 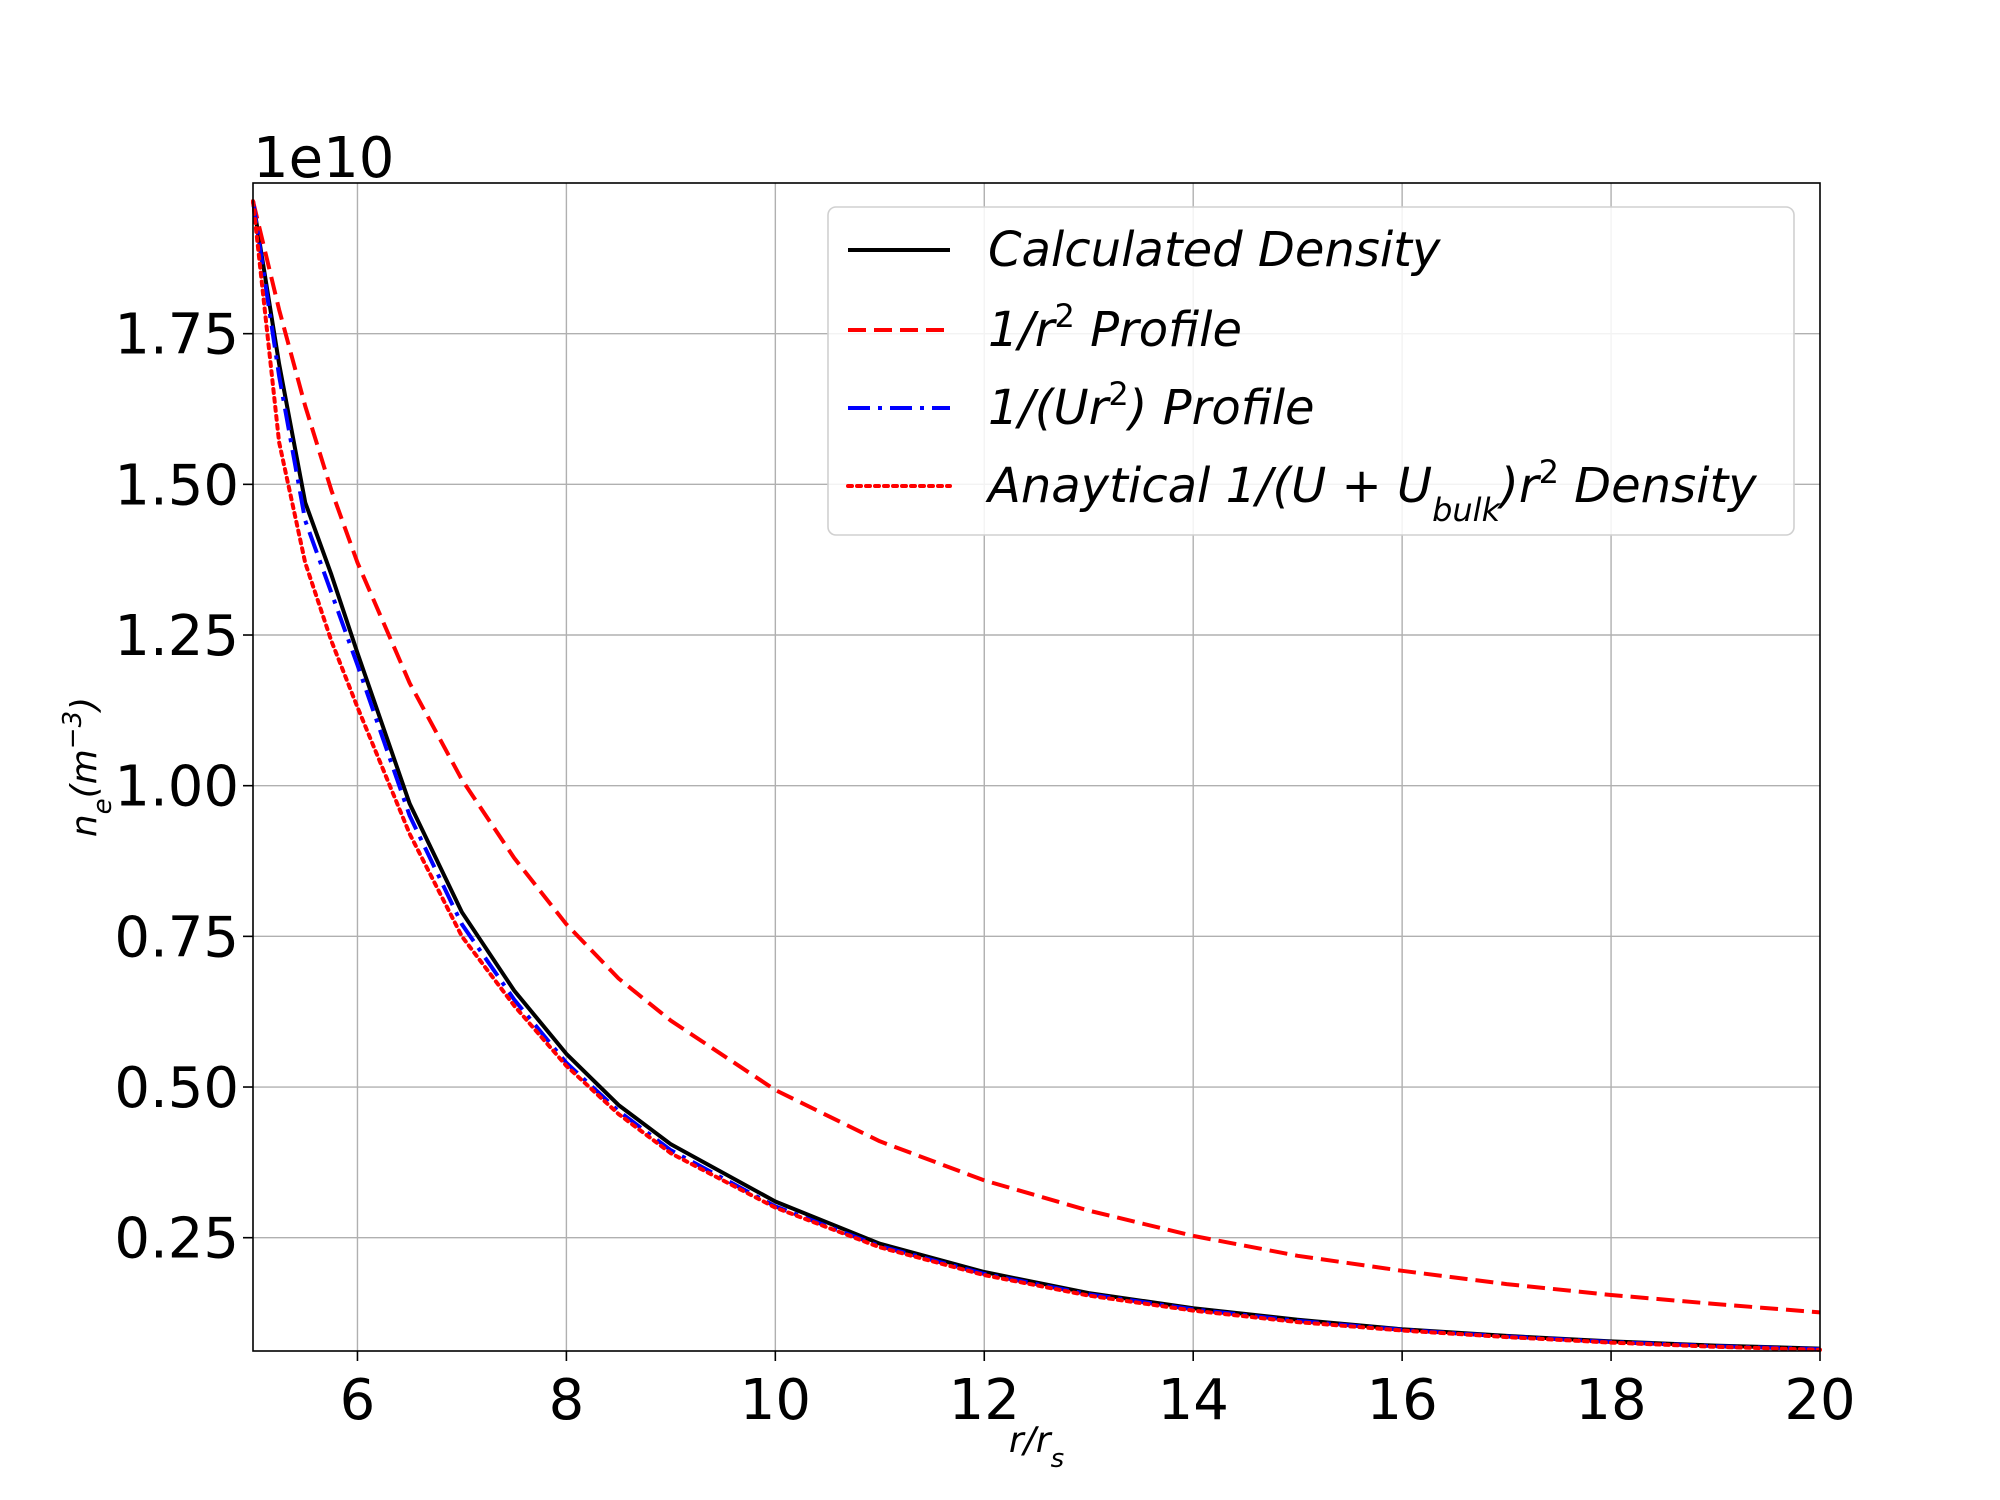 What do you see at coordinates (1031, 1440) in the screenshot?
I see `x-axis-label-base: r/r` at bounding box center [1031, 1440].